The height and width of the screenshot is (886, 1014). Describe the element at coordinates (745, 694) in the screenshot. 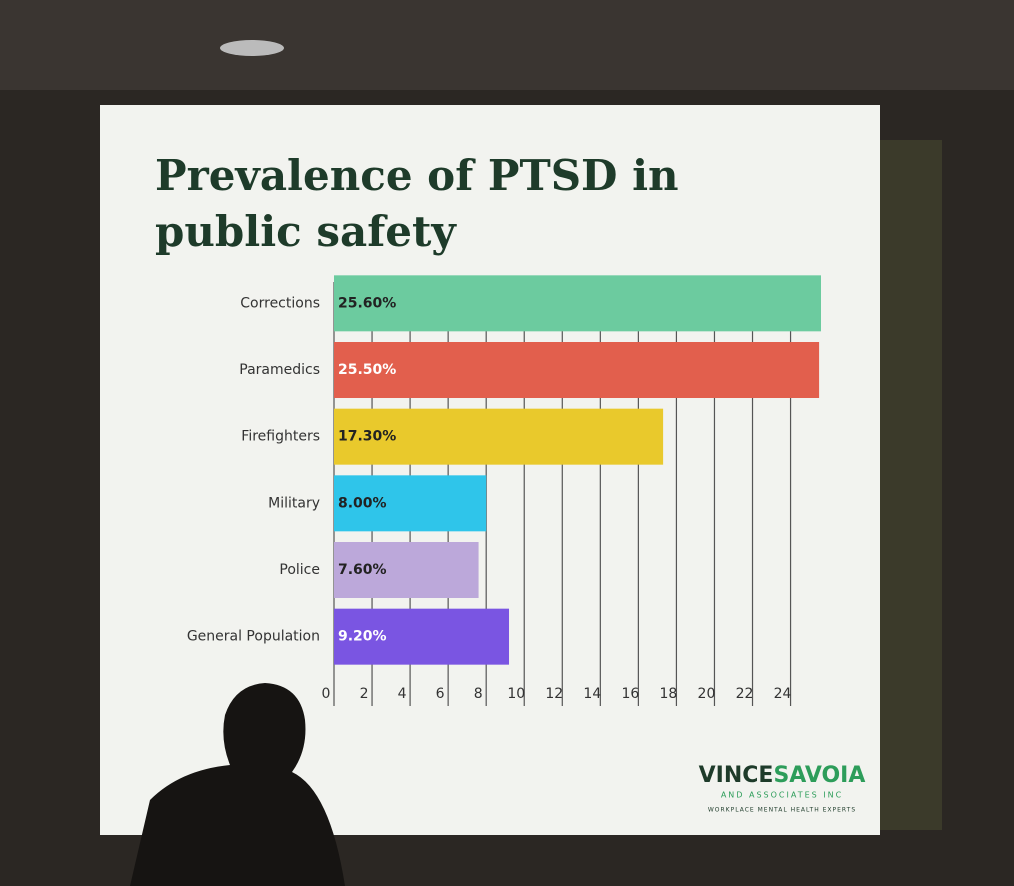

I see `x-tick-label: 22` at that location.